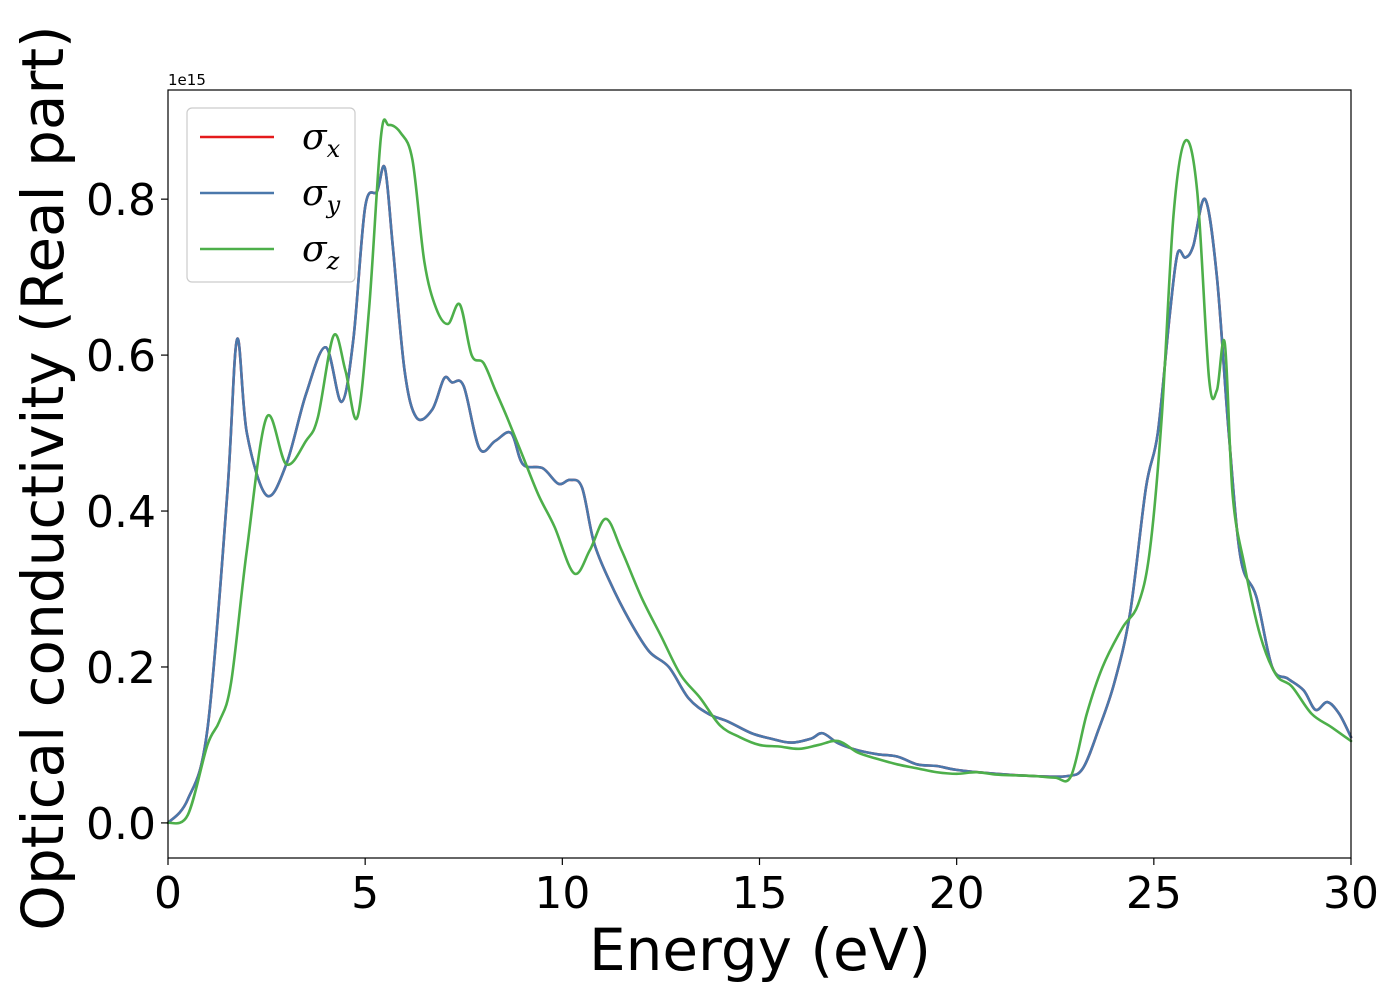 This screenshot has height=1000, width=1400. Describe the element at coordinates (1154, 893) in the screenshot. I see `x-tick-label: 25` at that location.